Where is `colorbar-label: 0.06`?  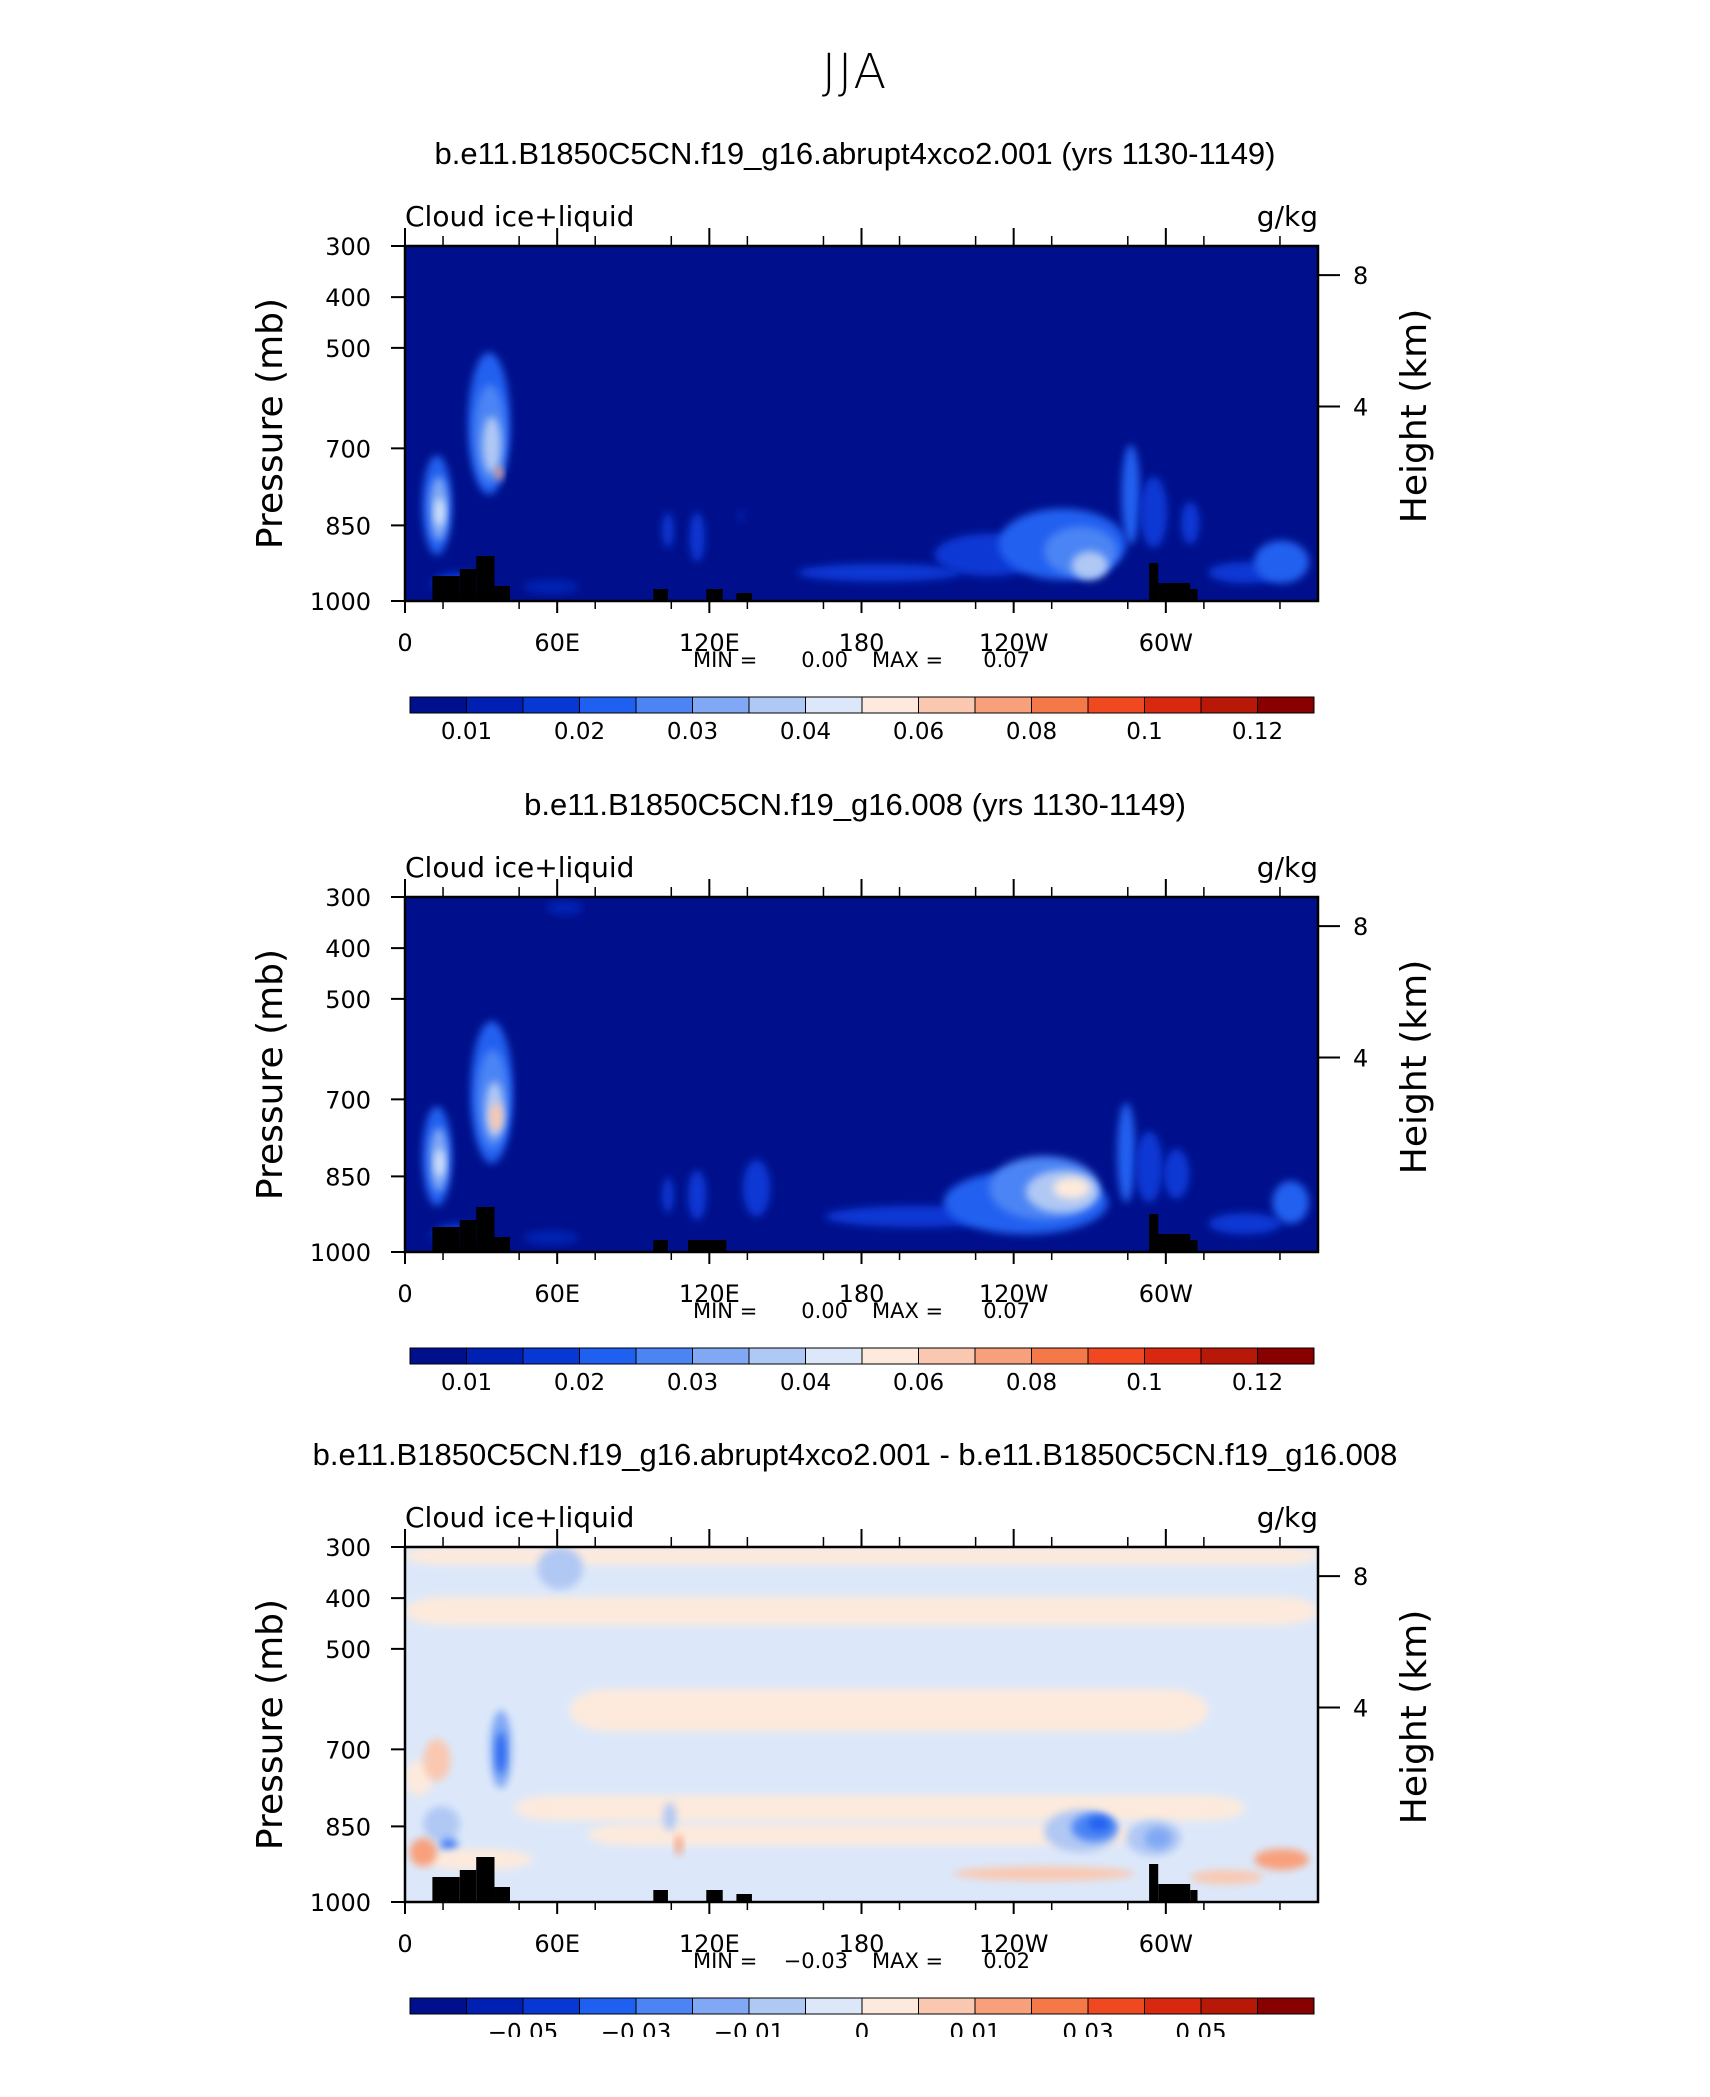 colorbar-label: 0.06 is located at coordinates (918, 732).